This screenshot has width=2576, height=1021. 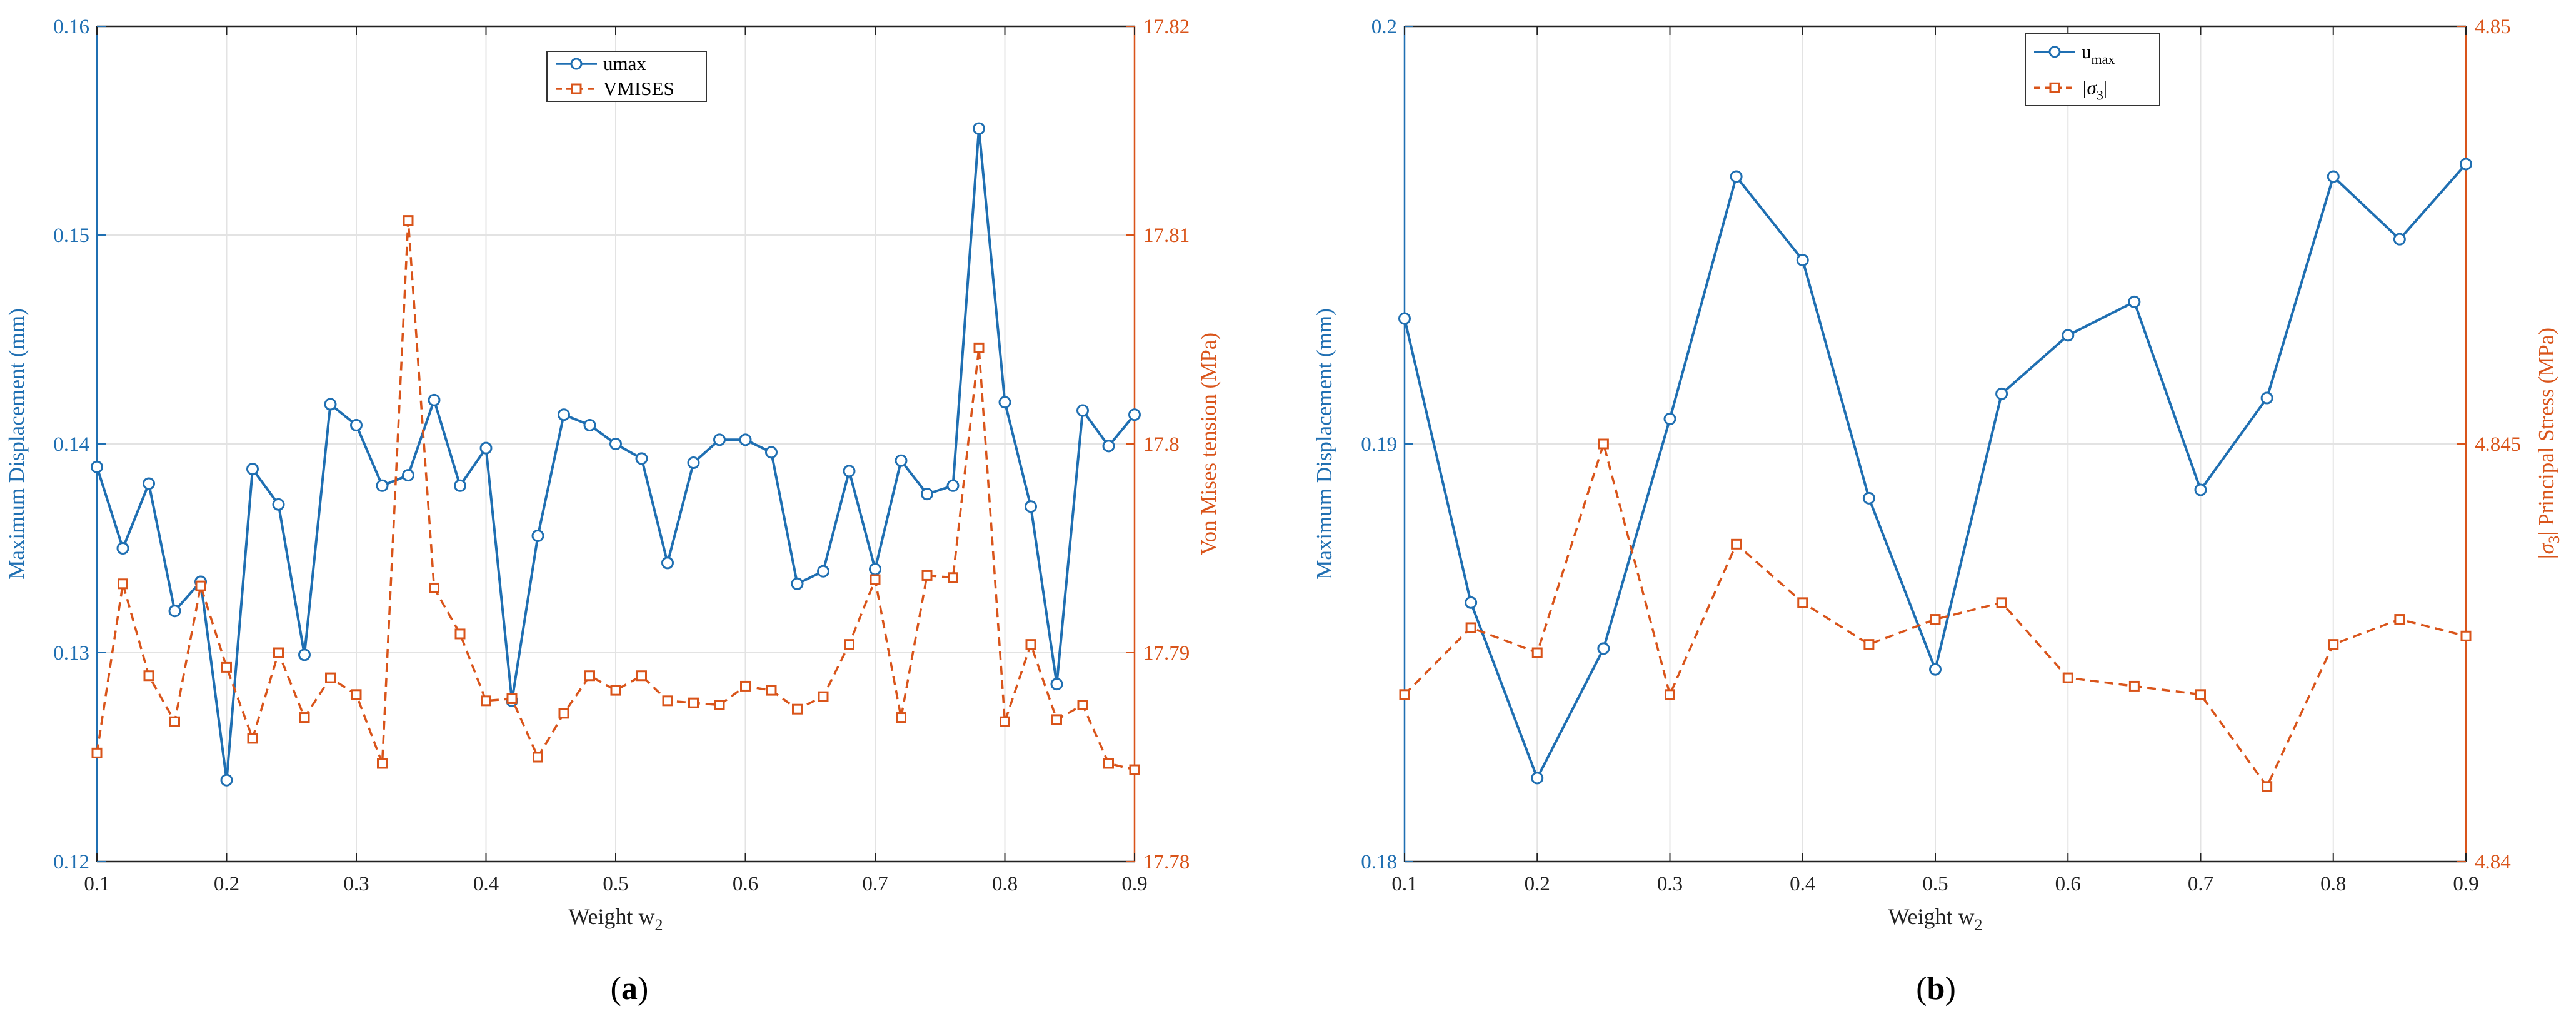 I want to click on x-tick-label: 0.5, so click(x=1935, y=884).